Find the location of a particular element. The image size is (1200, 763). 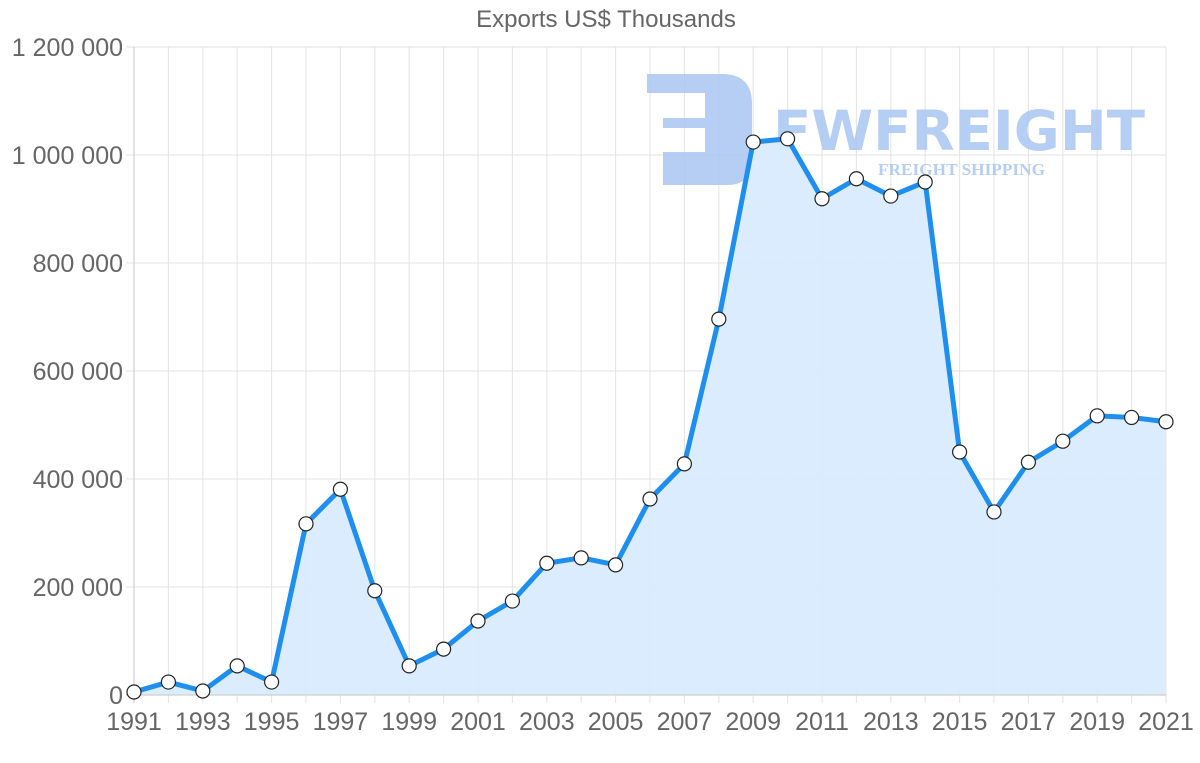

data-point-marker: 1997: 381000 is located at coordinates (340, 489).